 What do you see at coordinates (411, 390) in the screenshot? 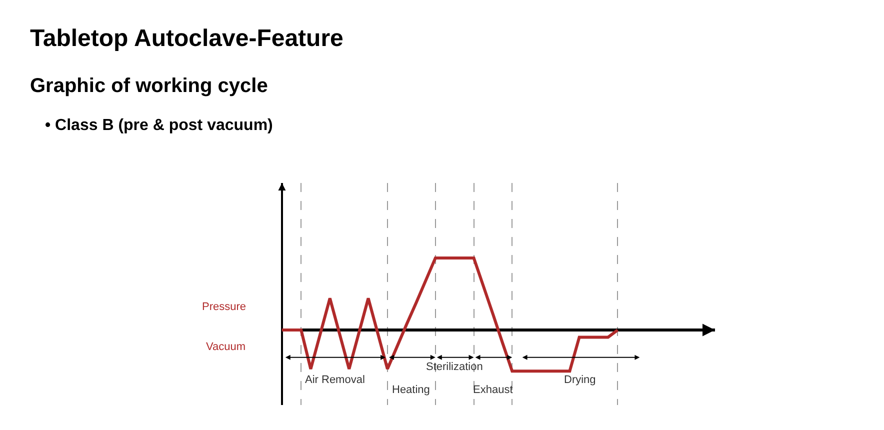
I see `text: Heating` at bounding box center [411, 390].